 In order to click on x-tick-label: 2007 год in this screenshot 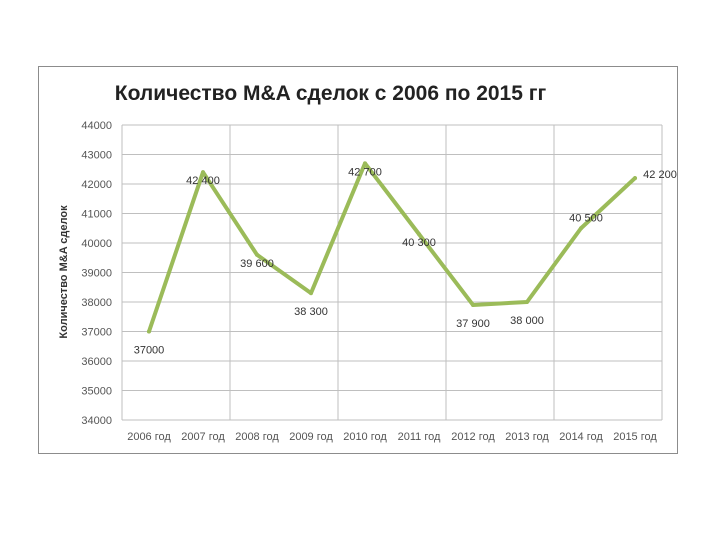, I will do `click(203, 437)`.